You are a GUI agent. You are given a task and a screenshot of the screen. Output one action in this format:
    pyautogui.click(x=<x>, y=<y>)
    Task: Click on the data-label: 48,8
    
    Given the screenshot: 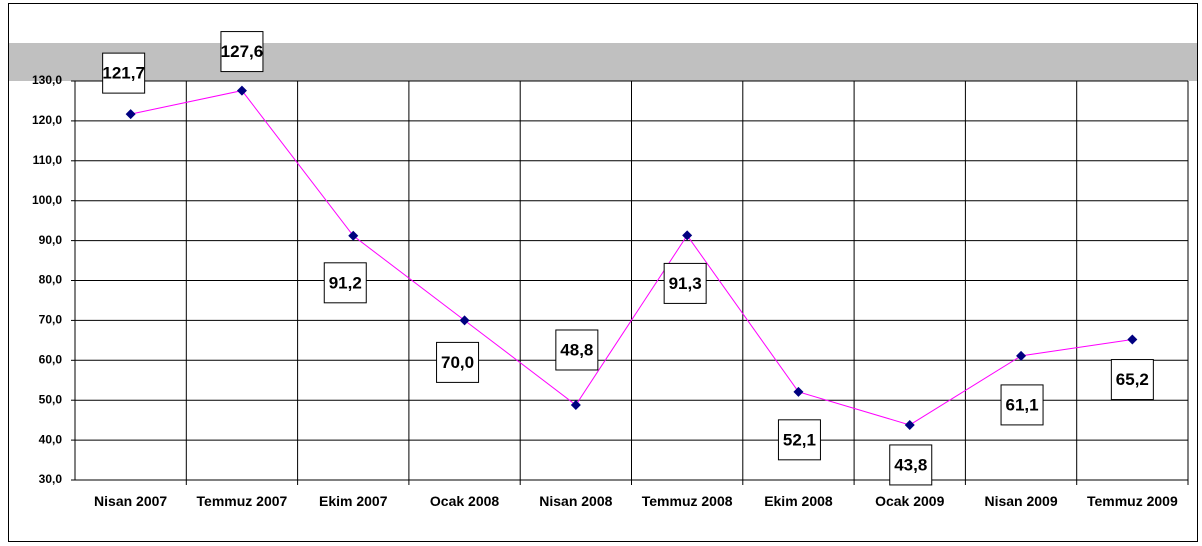 What is the action you would take?
    pyautogui.click(x=576, y=349)
    